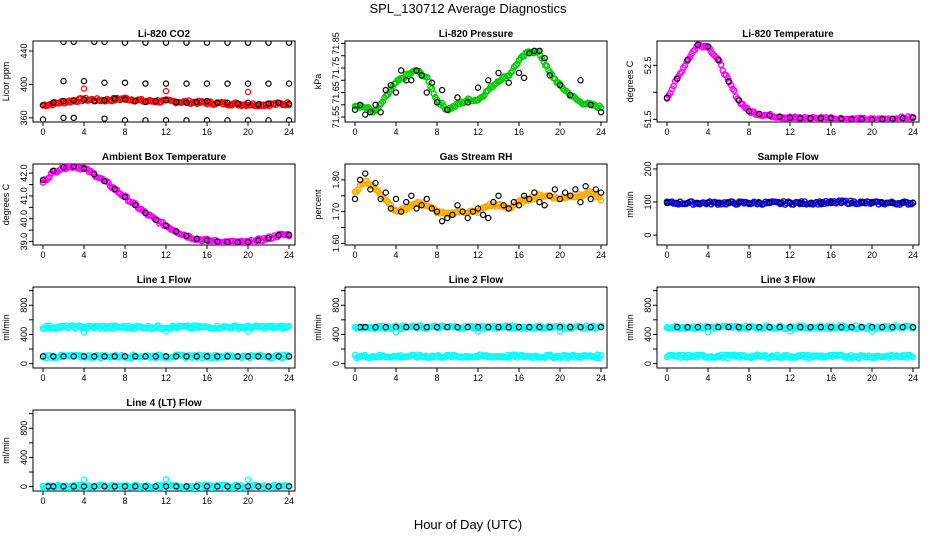 The height and width of the screenshot is (540, 936). I want to click on y-tick-label: 200, so click(648, 168).